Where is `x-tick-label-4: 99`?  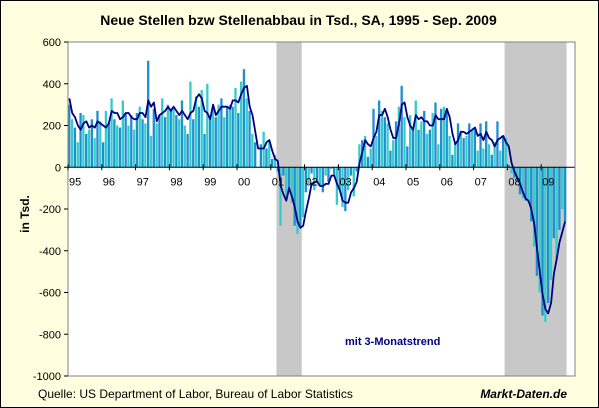 x-tick-label-4: 99 is located at coordinates (210, 182).